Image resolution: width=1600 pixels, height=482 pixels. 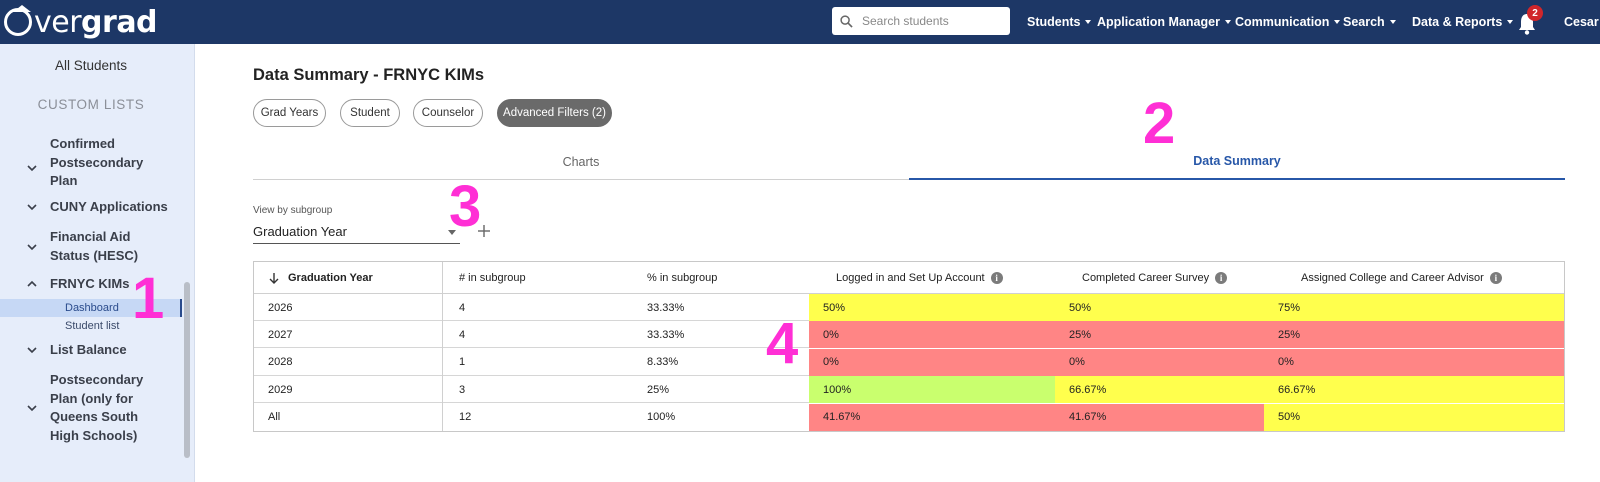 I want to click on table-row: 2028 1 8.33% 0% 0% 0%, so click(x=909, y=362).